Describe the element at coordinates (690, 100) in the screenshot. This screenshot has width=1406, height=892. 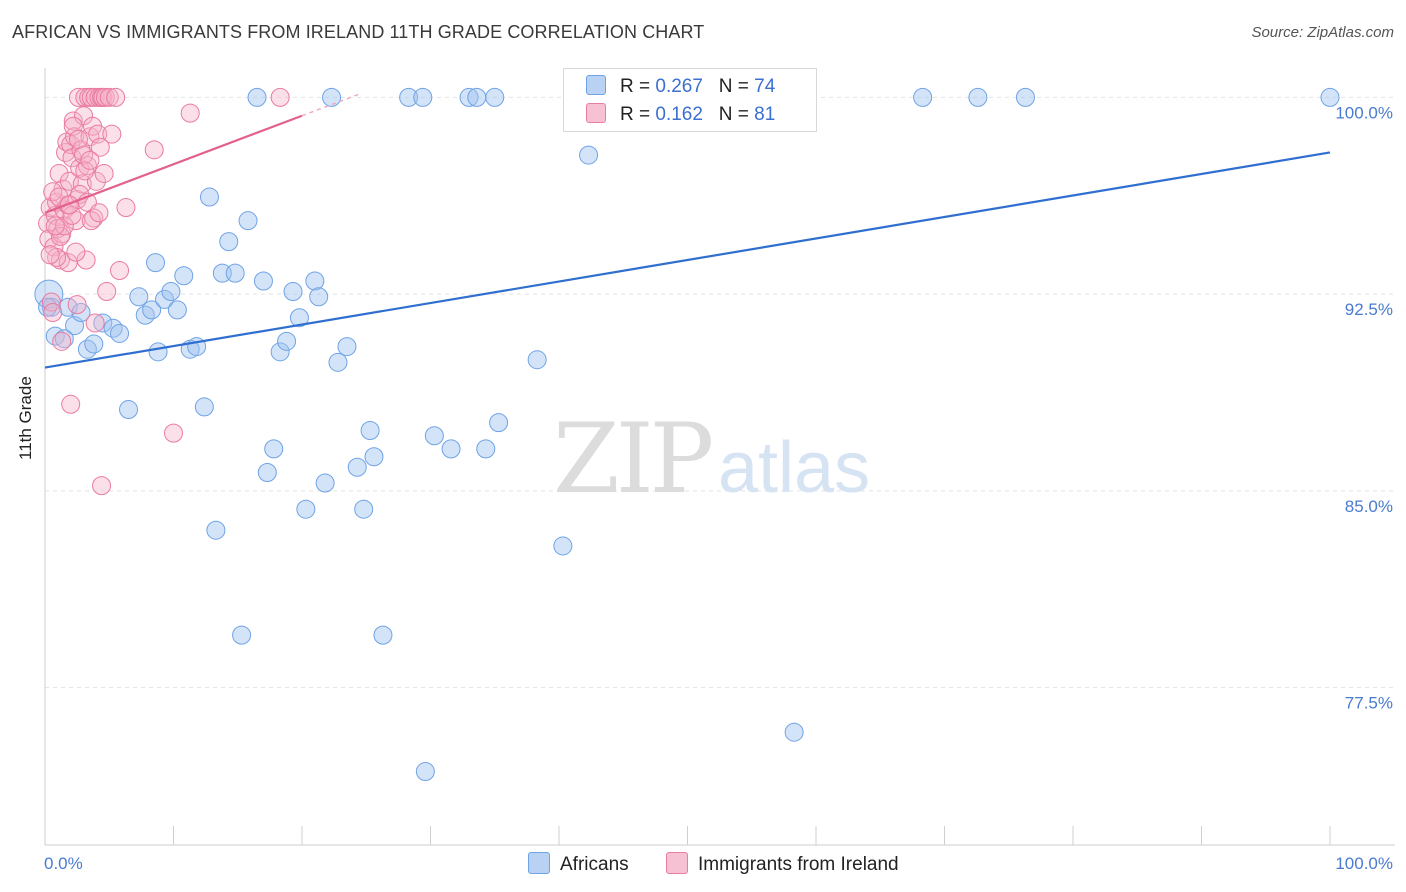
I see `correlation-legend: R = 0.267 N = 74 R = 0.162 N = 81` at that location.